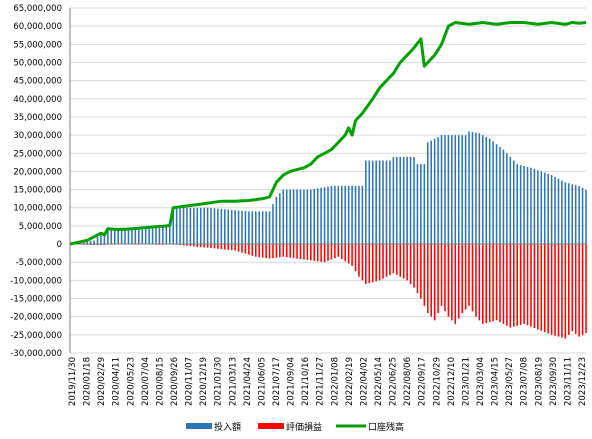 The width and height of the screenshot is (592, 439). Describe the element at coordinates (59, 245) in the screenshot. I see `y-tick-label: 0` at that location.